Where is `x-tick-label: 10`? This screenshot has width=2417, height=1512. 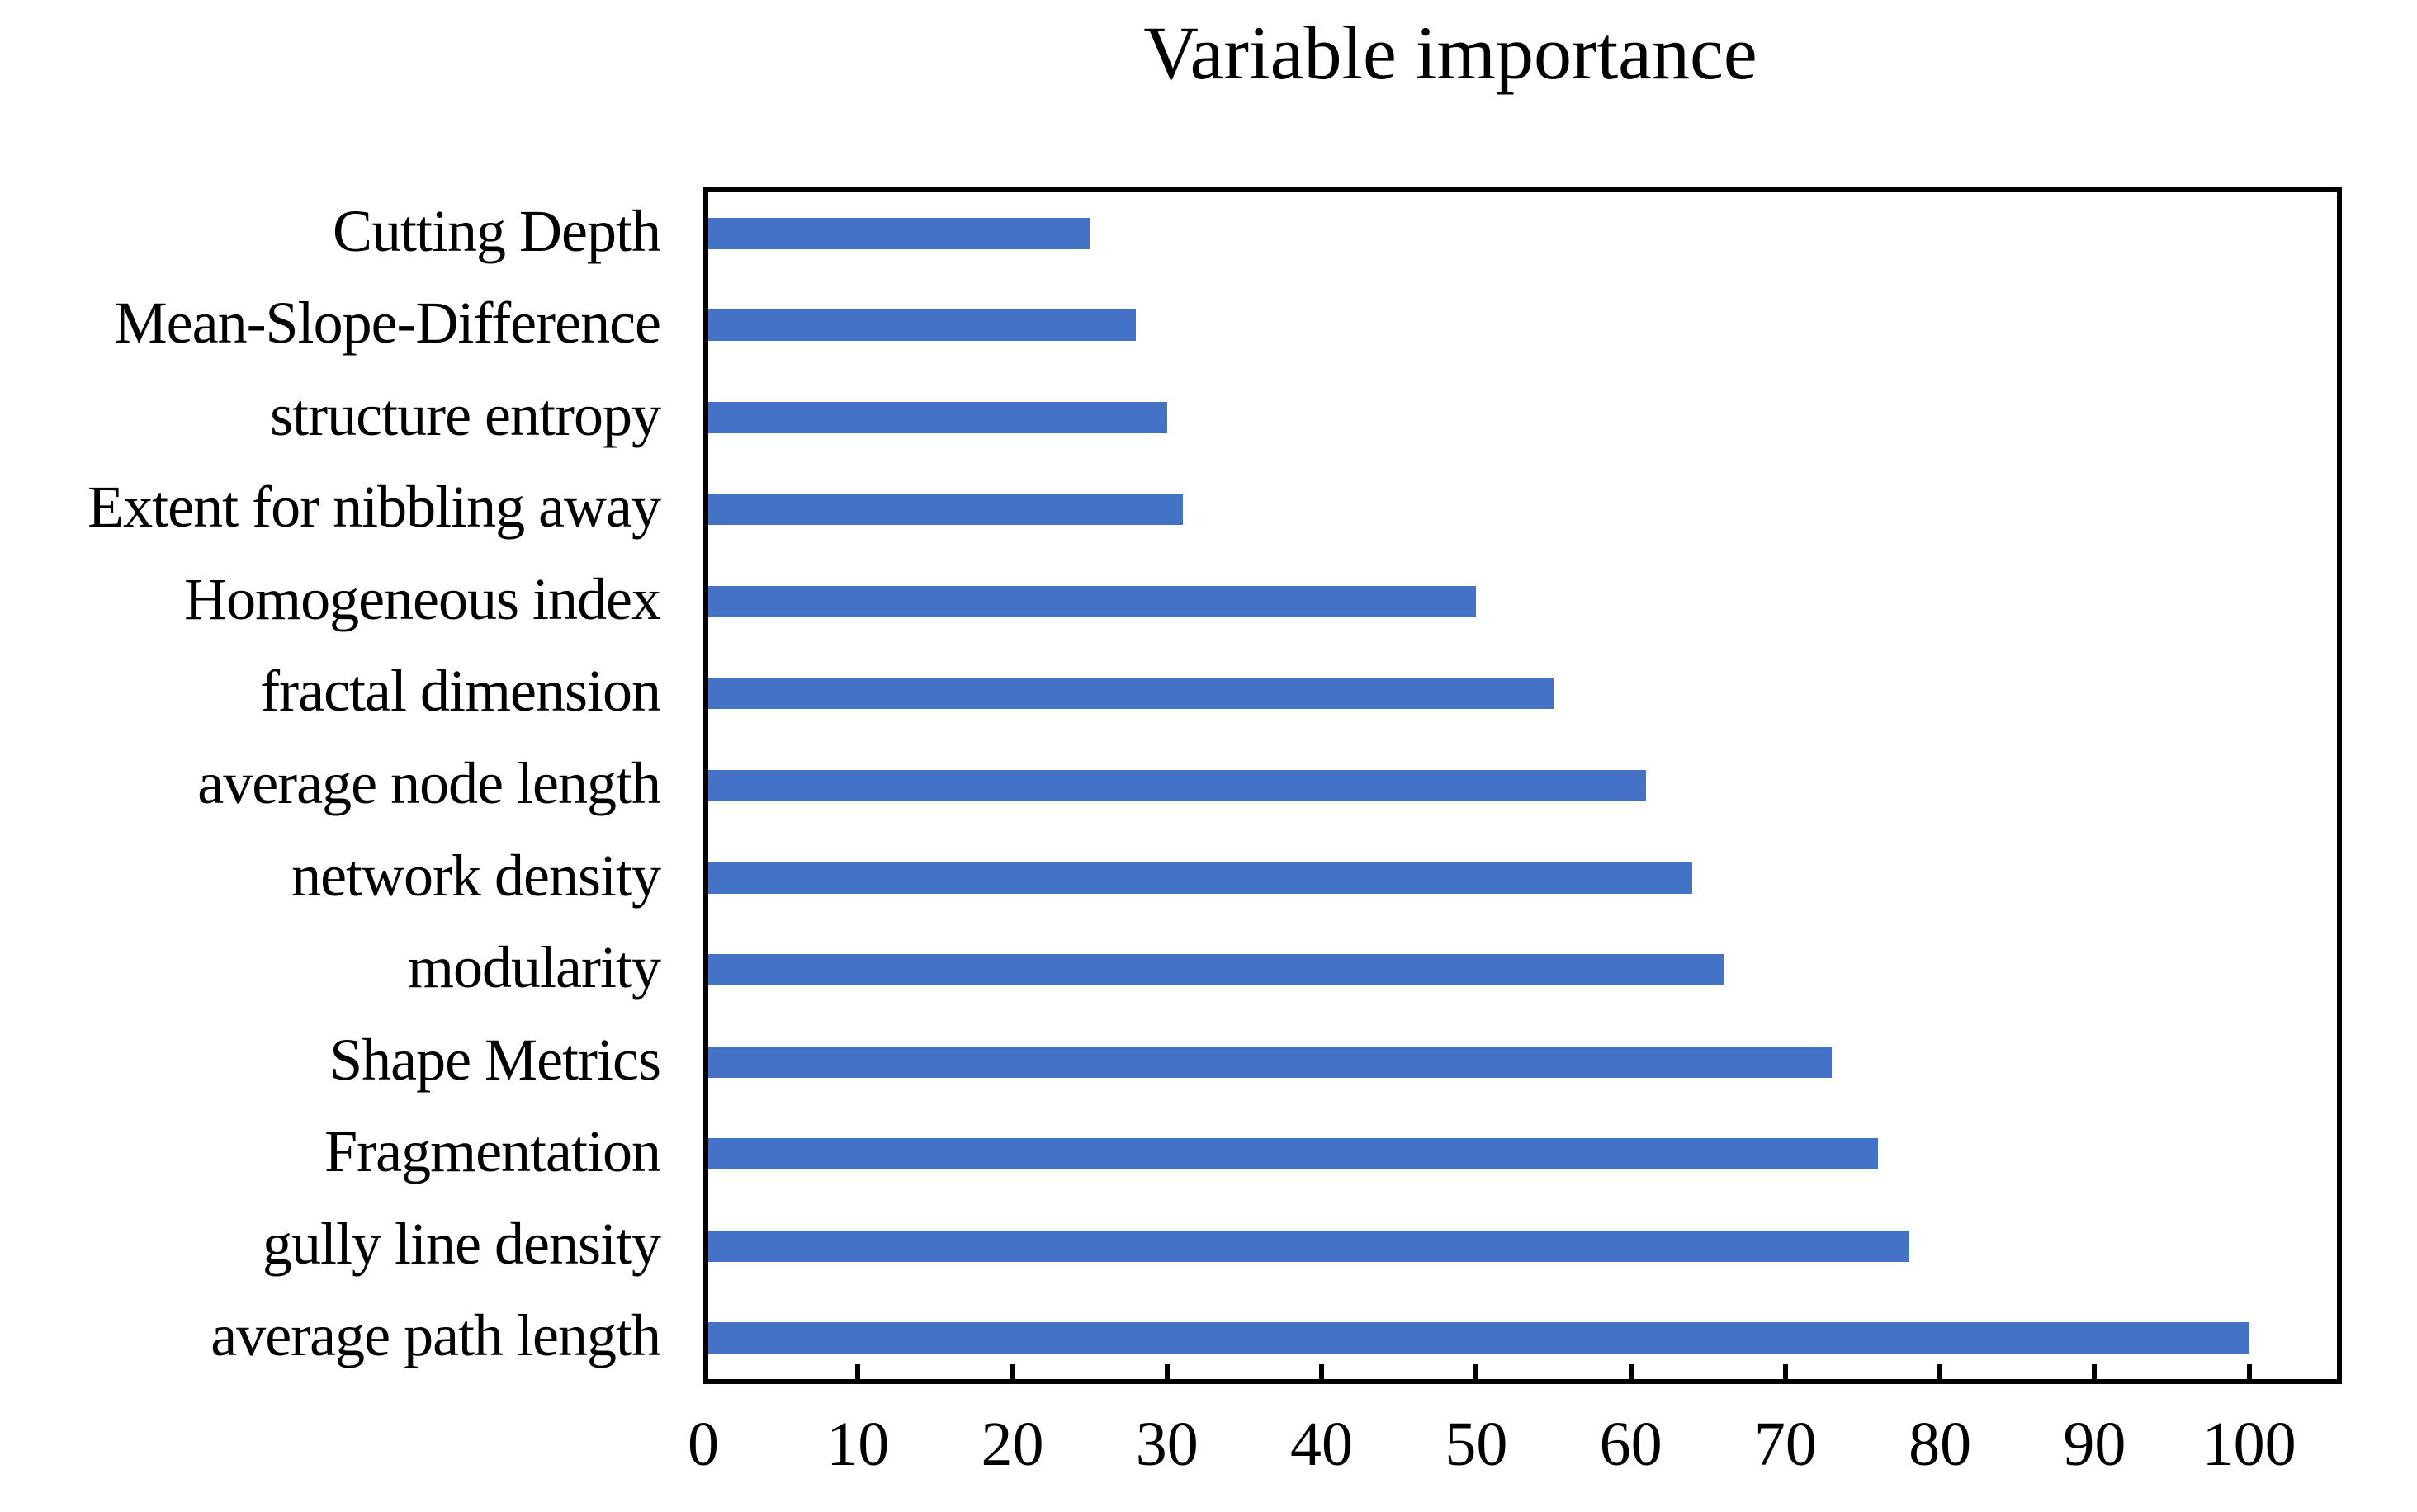
x-tick-label: 10 is located at coordinates (858, 1445).